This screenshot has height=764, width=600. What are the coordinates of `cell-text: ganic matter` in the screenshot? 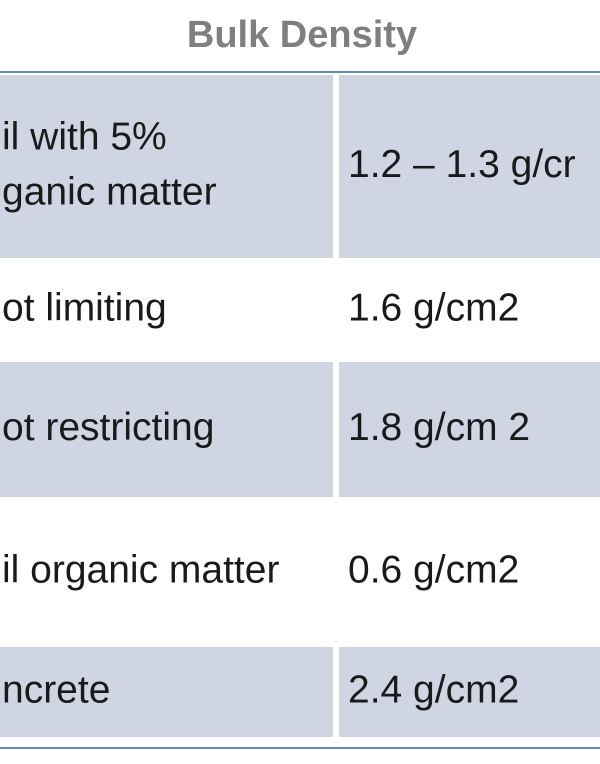 It's located at (109, 191).